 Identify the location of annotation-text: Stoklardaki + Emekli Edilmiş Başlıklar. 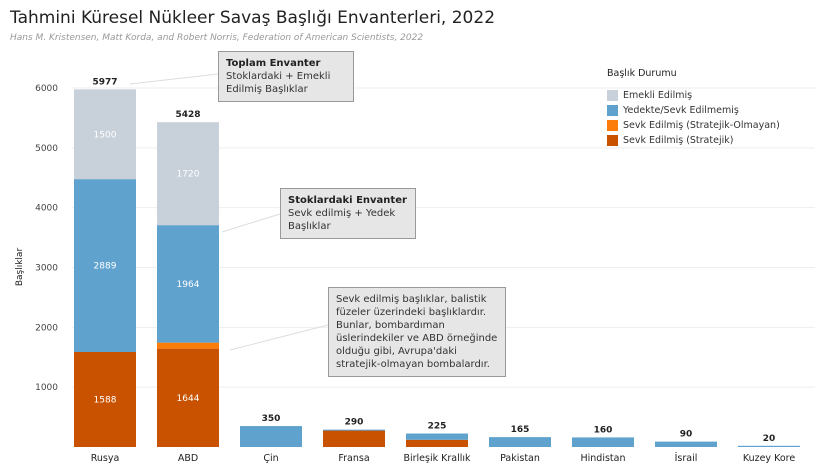
(278, 83).